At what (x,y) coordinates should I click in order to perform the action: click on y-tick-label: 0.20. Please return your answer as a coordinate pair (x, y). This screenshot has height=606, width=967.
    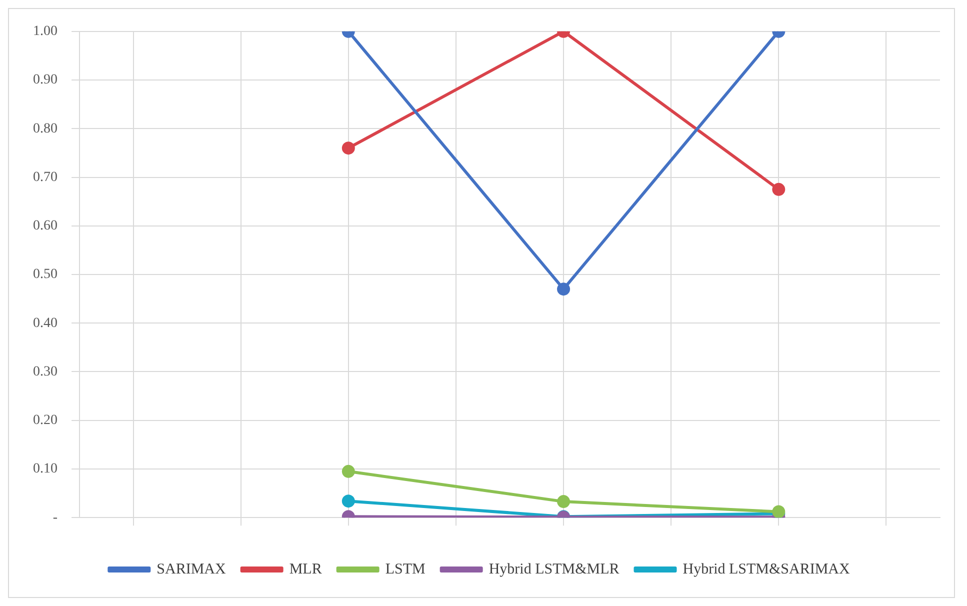
    Looking at the image, I should click on (45, 420).